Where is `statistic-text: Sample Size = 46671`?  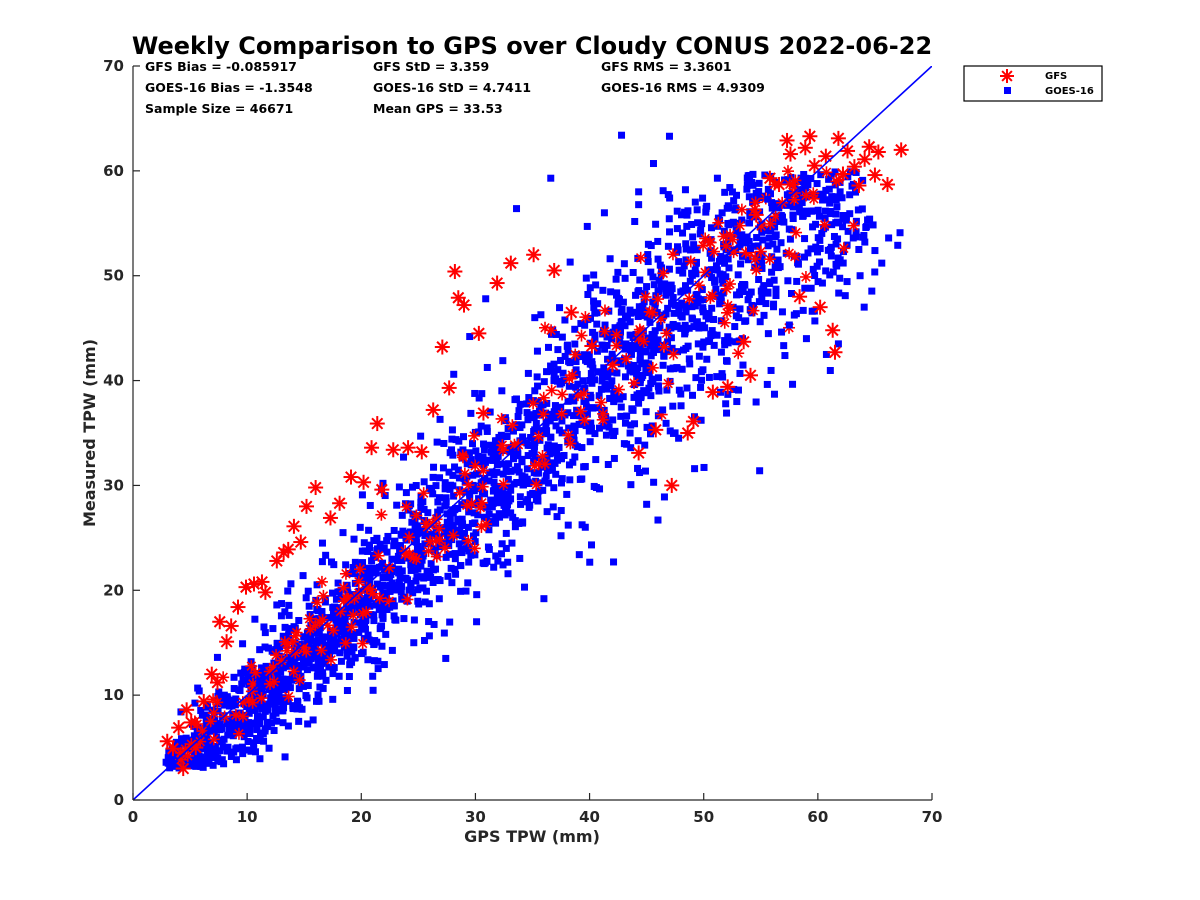 statistic-text: Sample Size = 46671 is located at coordinates (219, 108).